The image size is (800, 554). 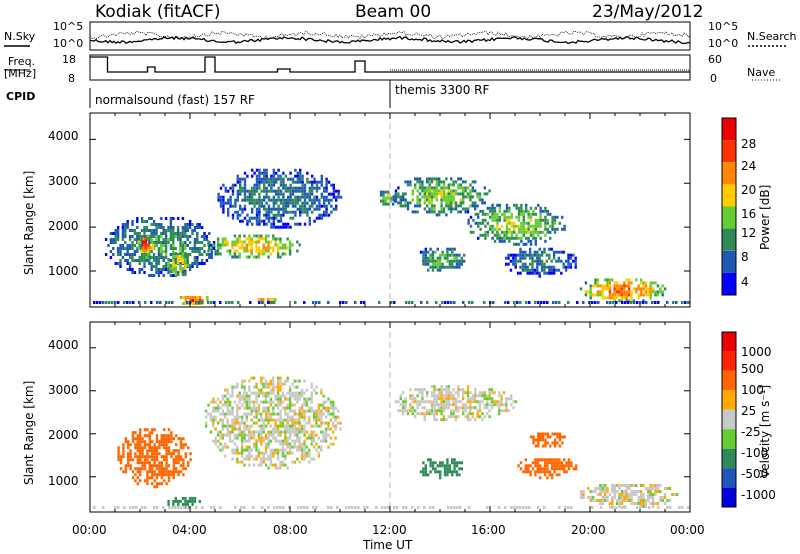 What do you see at coordinates (729, 342) in the screenshot?
I see `velocity-colorbar-swatch` at bounding box center [729, 342].